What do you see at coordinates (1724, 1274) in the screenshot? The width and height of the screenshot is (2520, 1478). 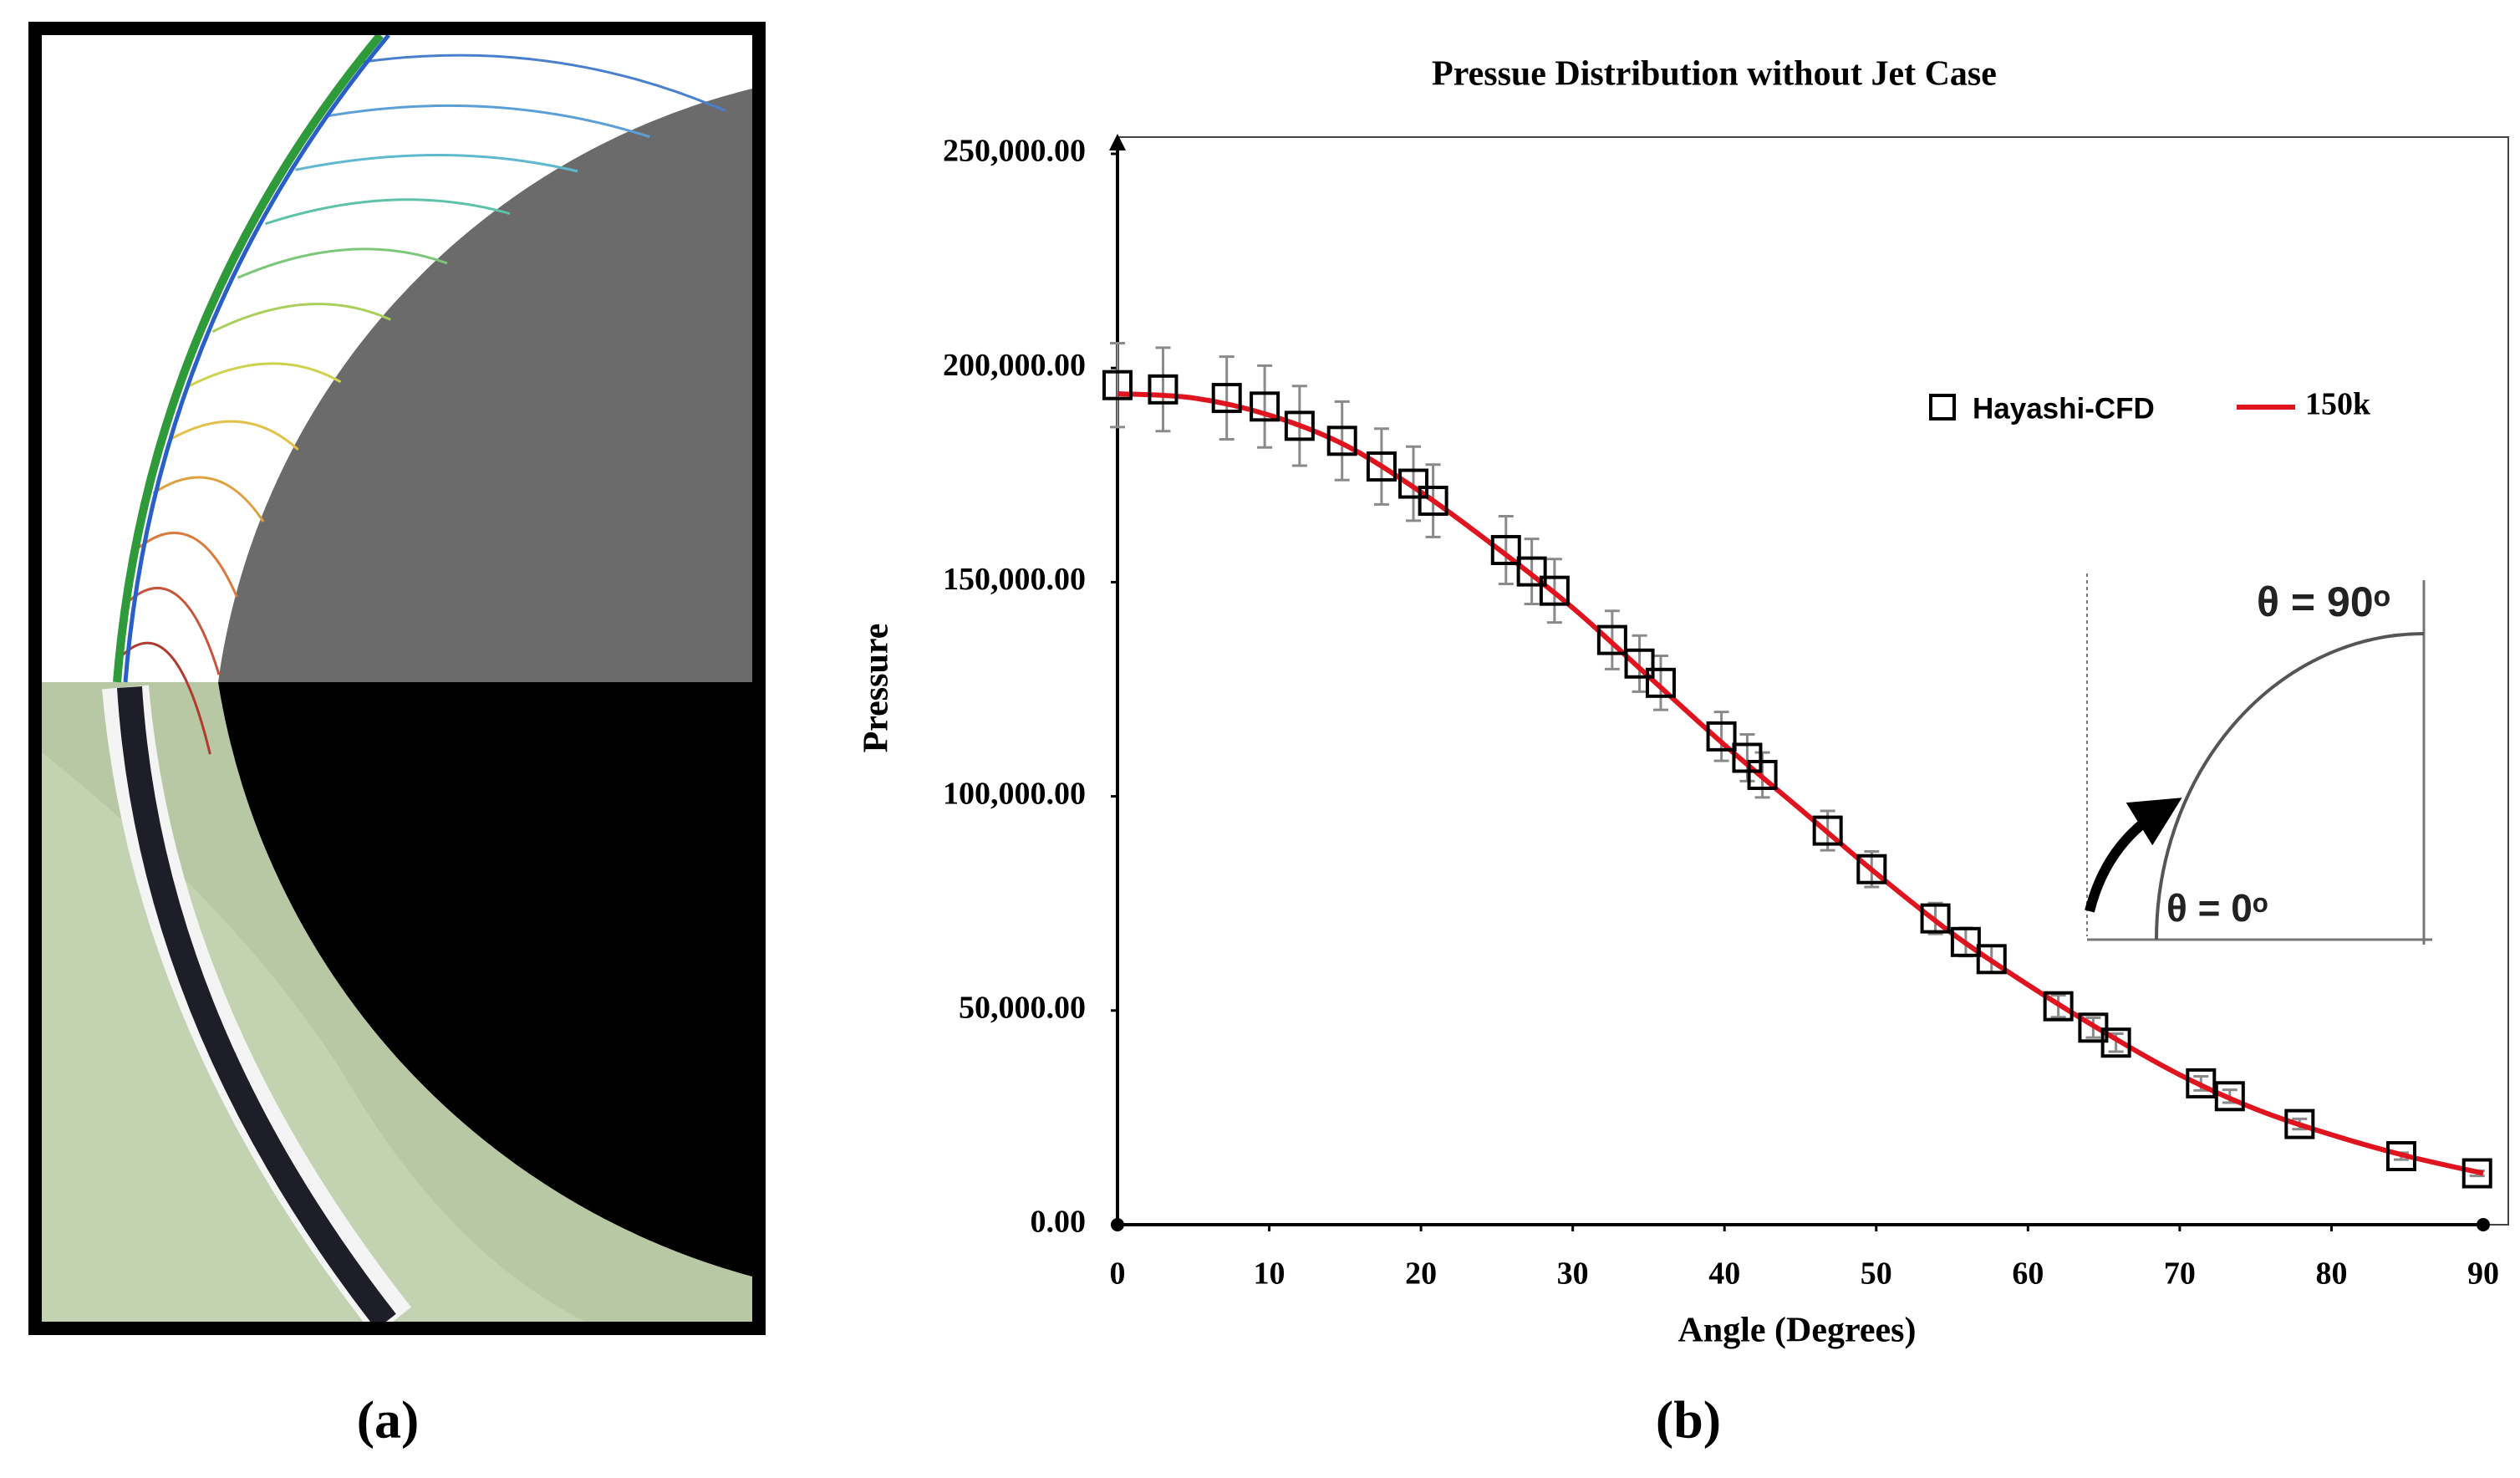 I see `x-tick-label: 40` at bounding box center [1724, 1274].